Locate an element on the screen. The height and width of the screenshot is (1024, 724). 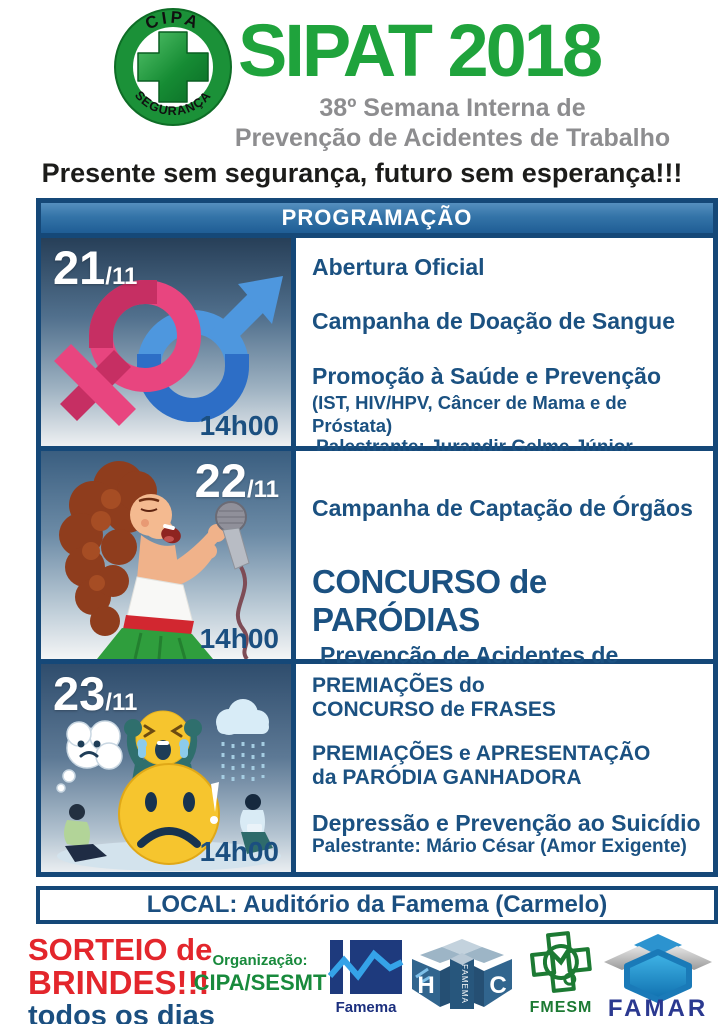
event-title: Campanha de Doação de Sangue is located at coordinates (493, 321).